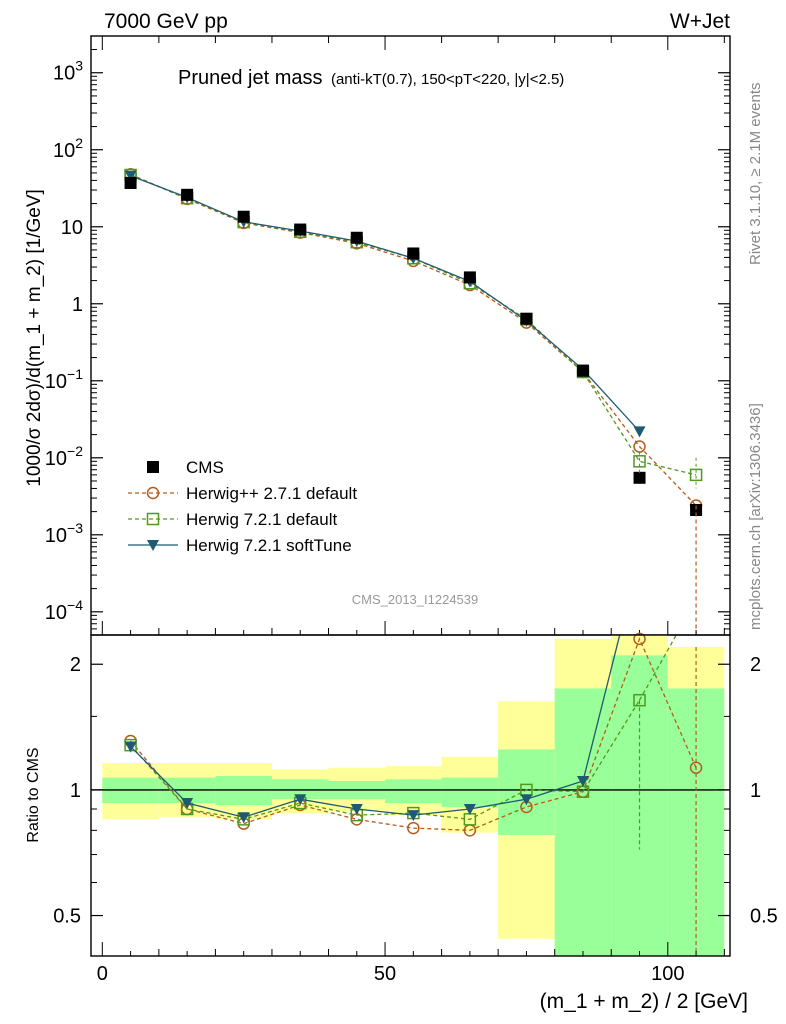 This screenshot has height=1024, width=786. Describe the element at coordinates (639, 700) in the screenshot. I see `ratio1-point` at that location.